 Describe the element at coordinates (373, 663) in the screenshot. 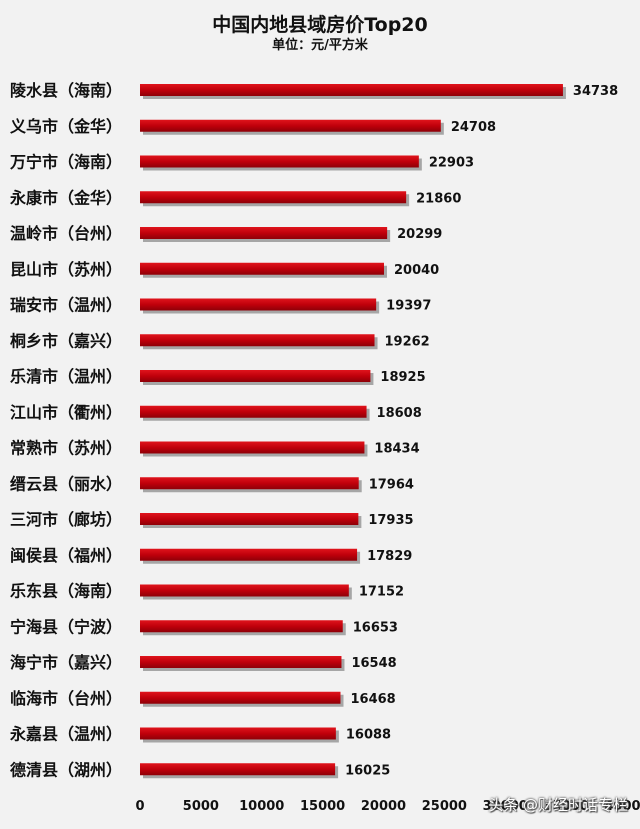

I see `data-label: 16548` at that location.